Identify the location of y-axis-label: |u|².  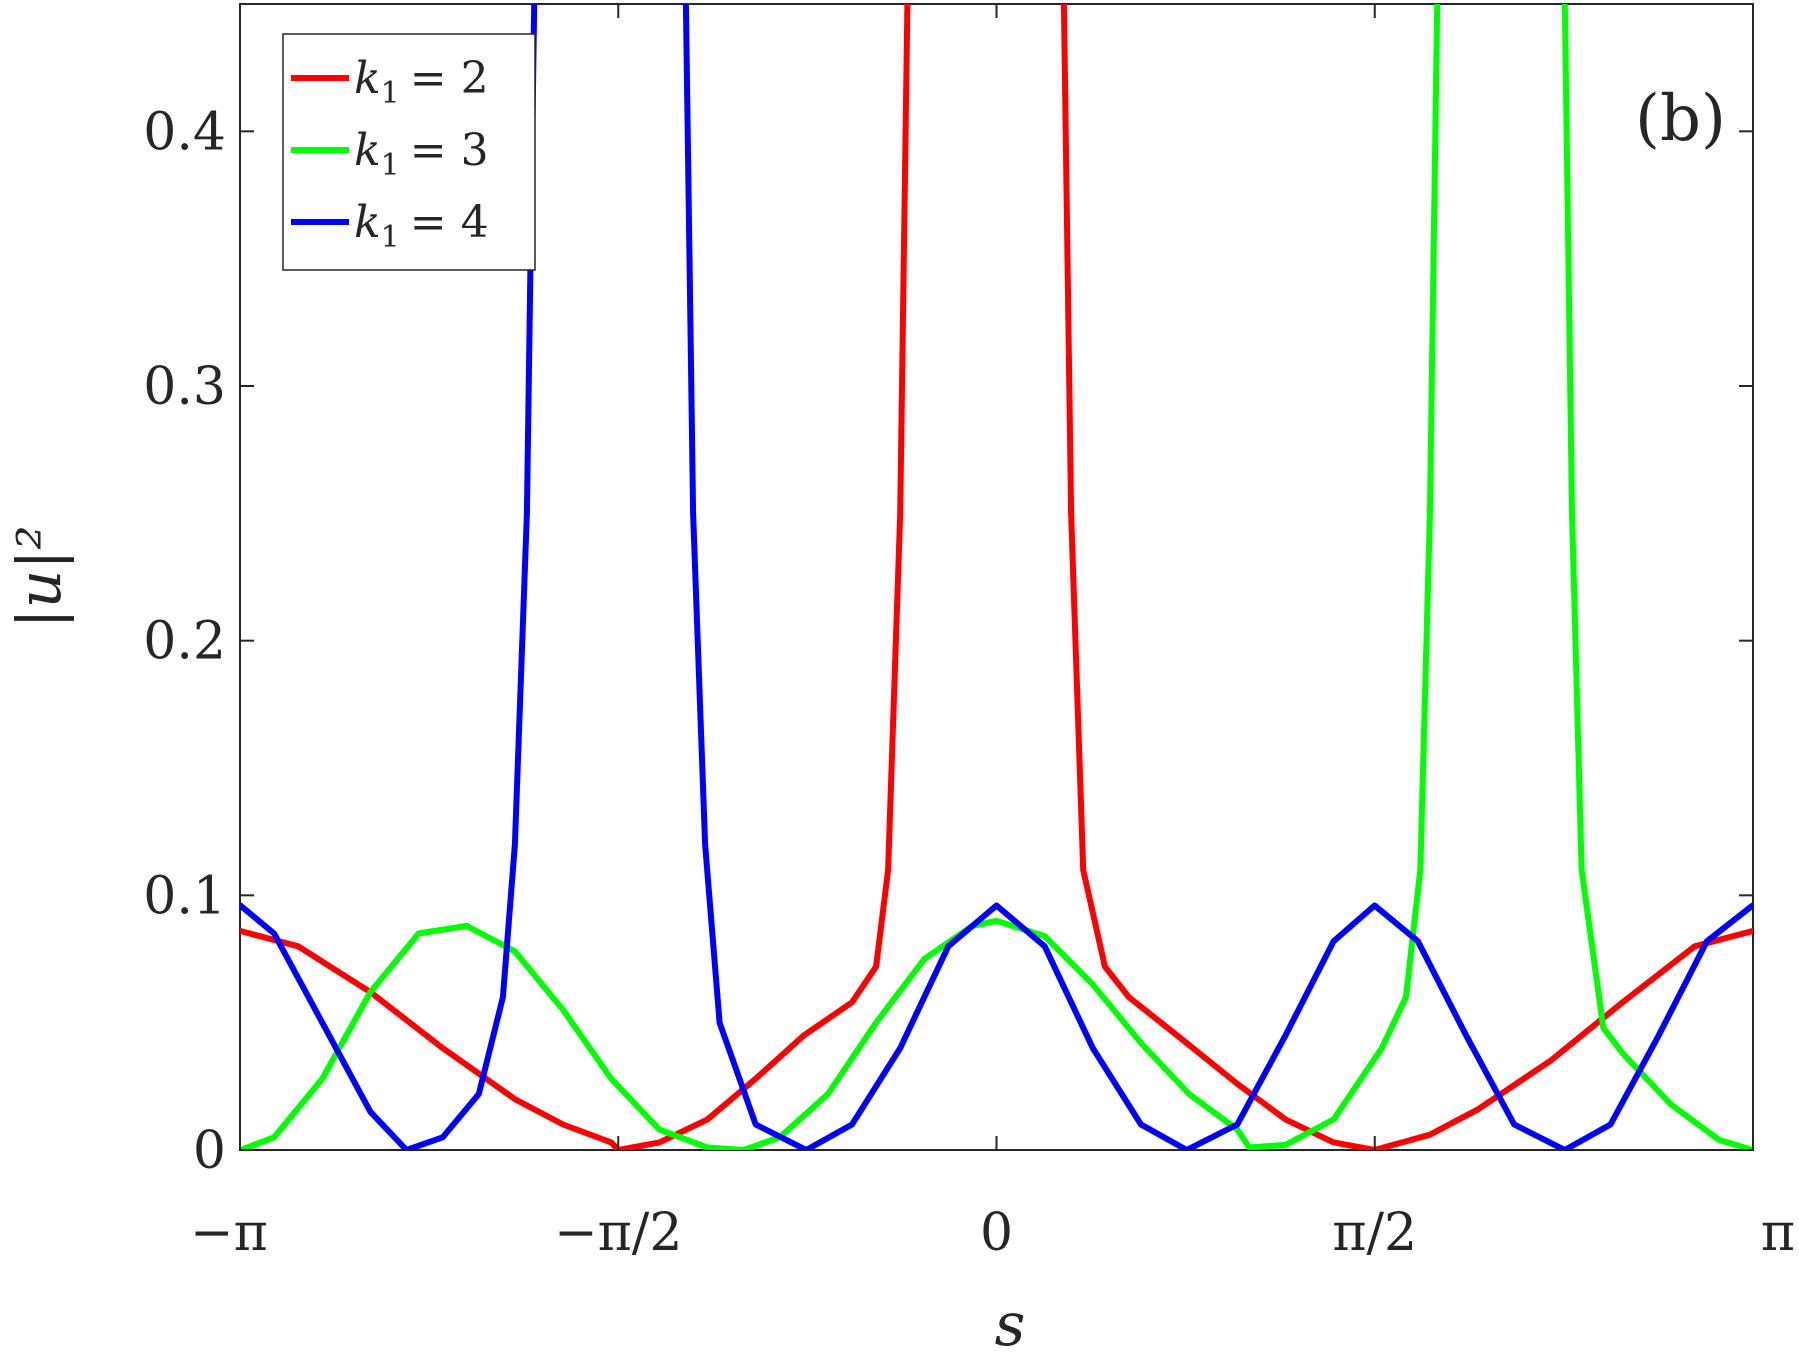
(40, 576).